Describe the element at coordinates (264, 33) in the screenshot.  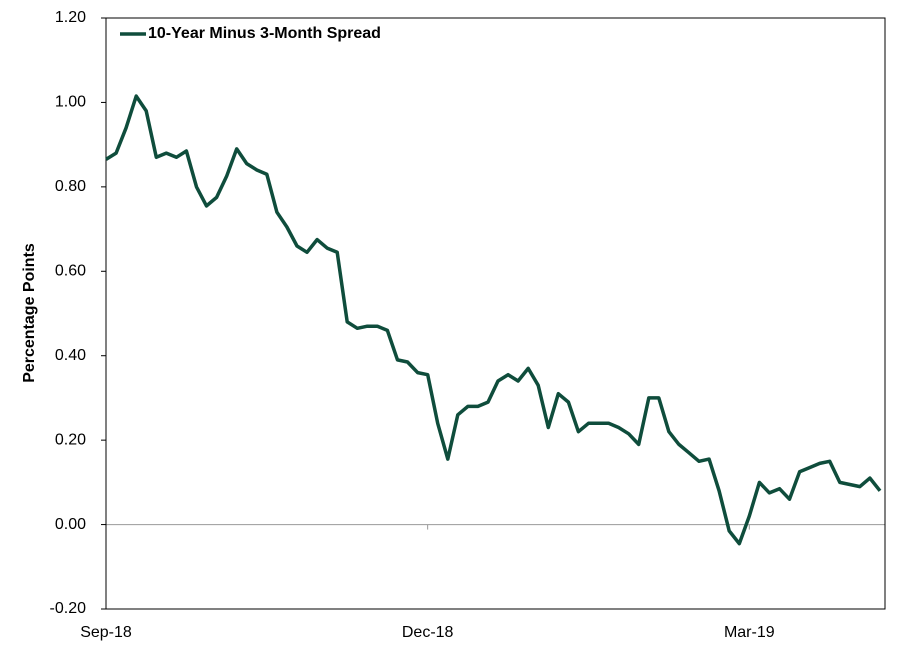
I see `legend-label: 10-Year Minus 3-Month Spread` at that location.